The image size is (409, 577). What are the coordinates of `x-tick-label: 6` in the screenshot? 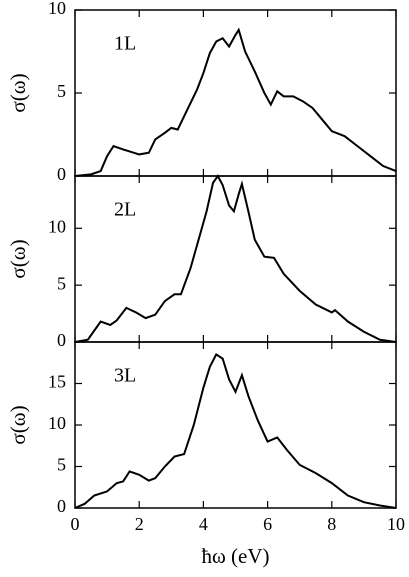 It's located at (267, 524).